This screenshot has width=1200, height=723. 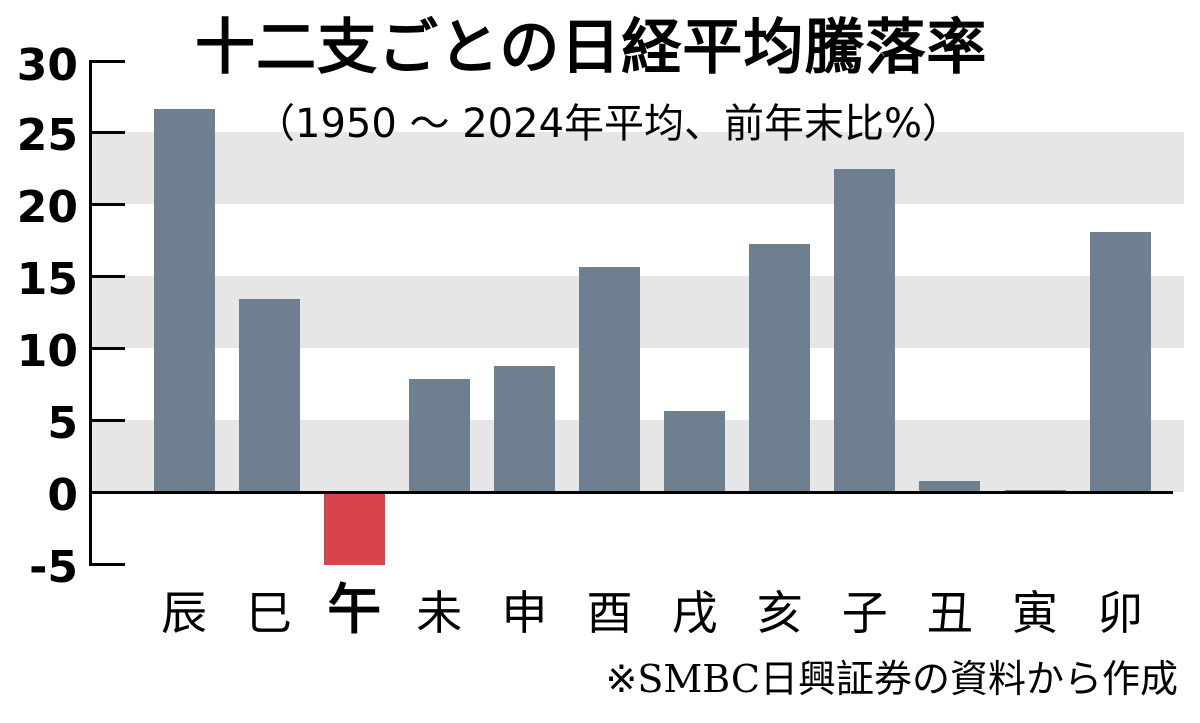 What do you see at coordinates (107, 564) in the screenshot?
I see `y-tick-minus5` at bounding box center [107, 564].